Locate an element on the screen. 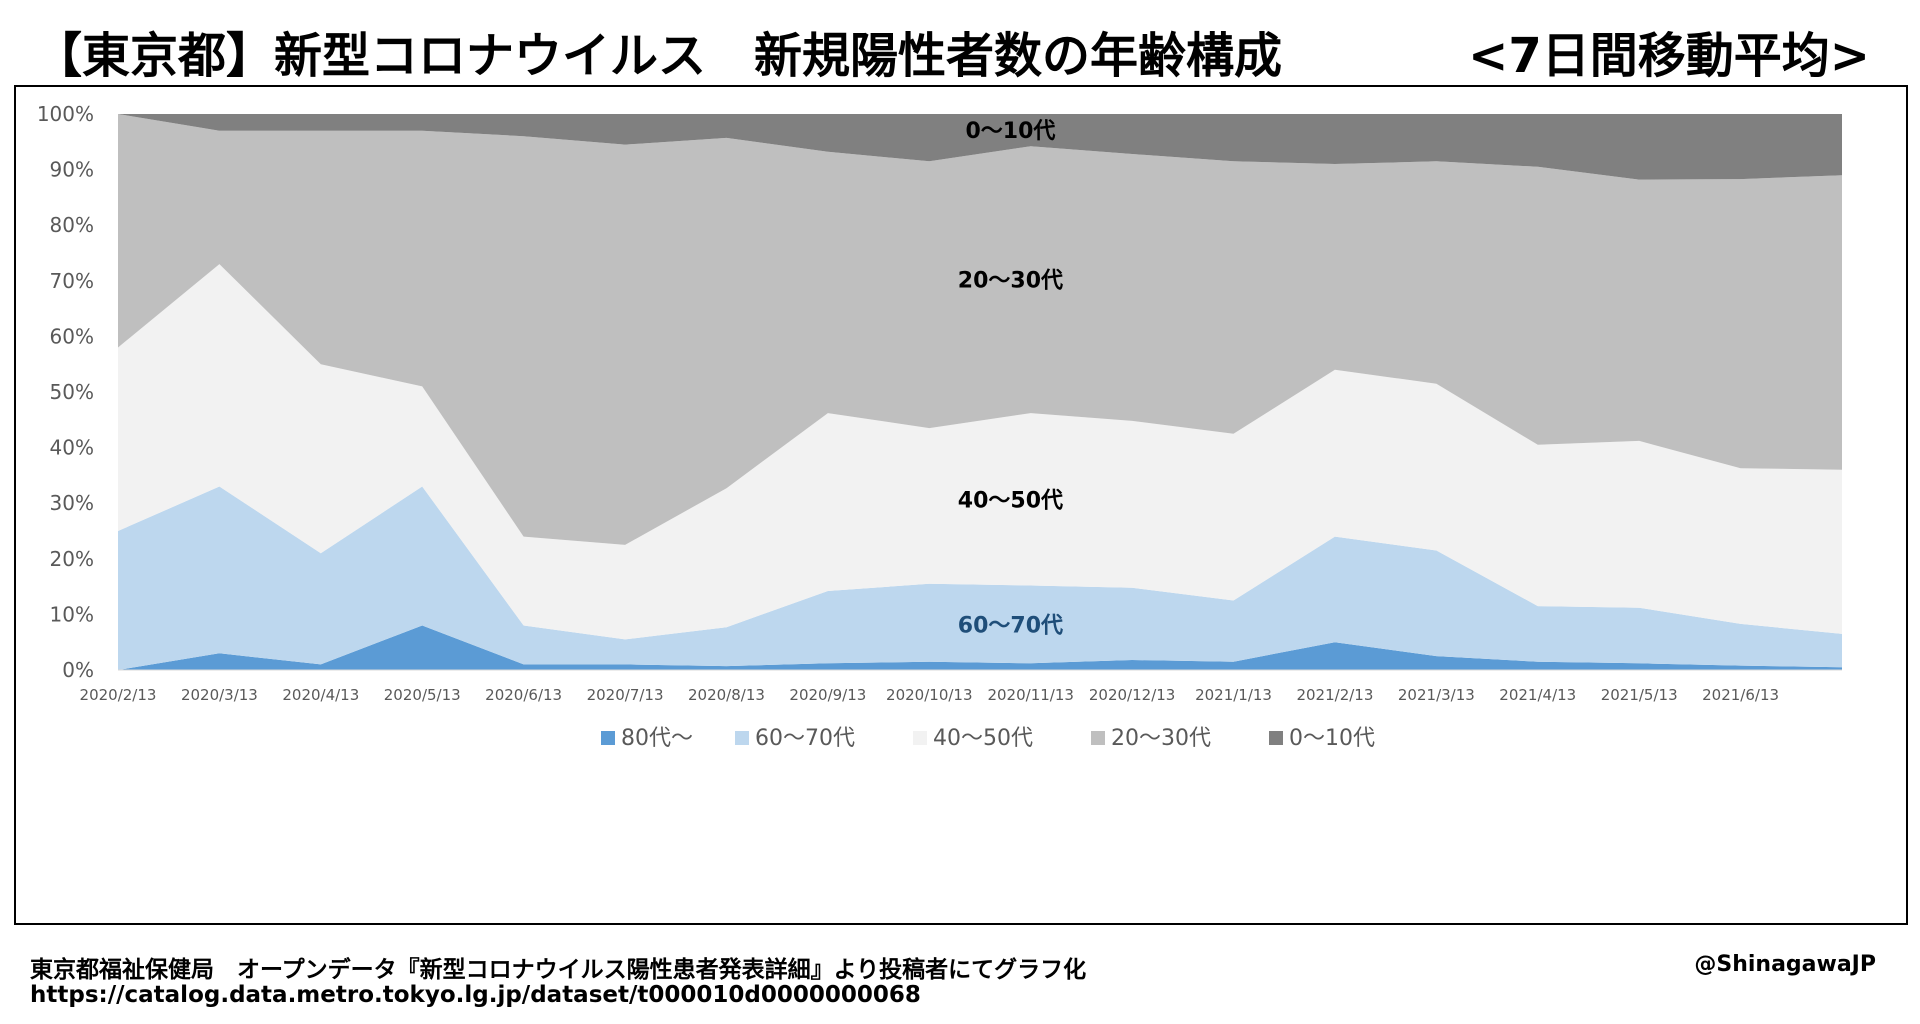 The width and height of the screenshot is (1920, 1024). x-tick-label: 2020/9/13 is located at coordinates (827, 695).